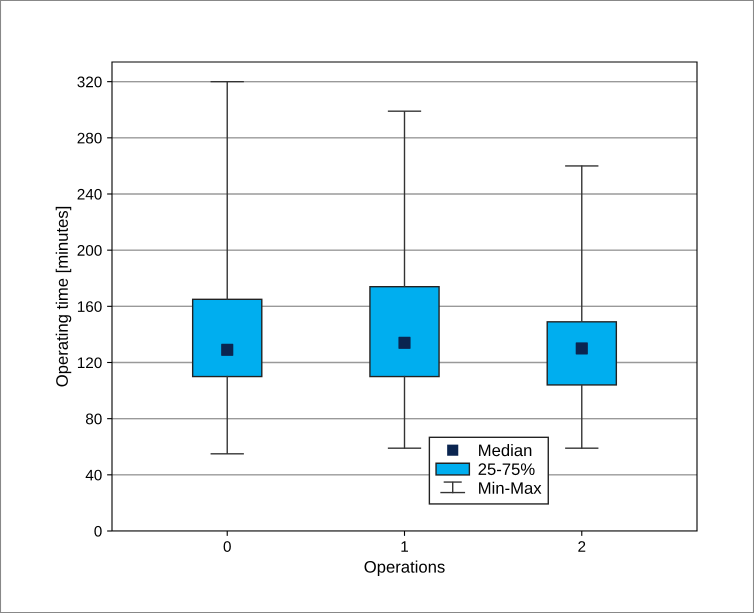  Describe the element at coordinates (510, 488) in the screenshot. I see `annotation: Min-Max` at that location.